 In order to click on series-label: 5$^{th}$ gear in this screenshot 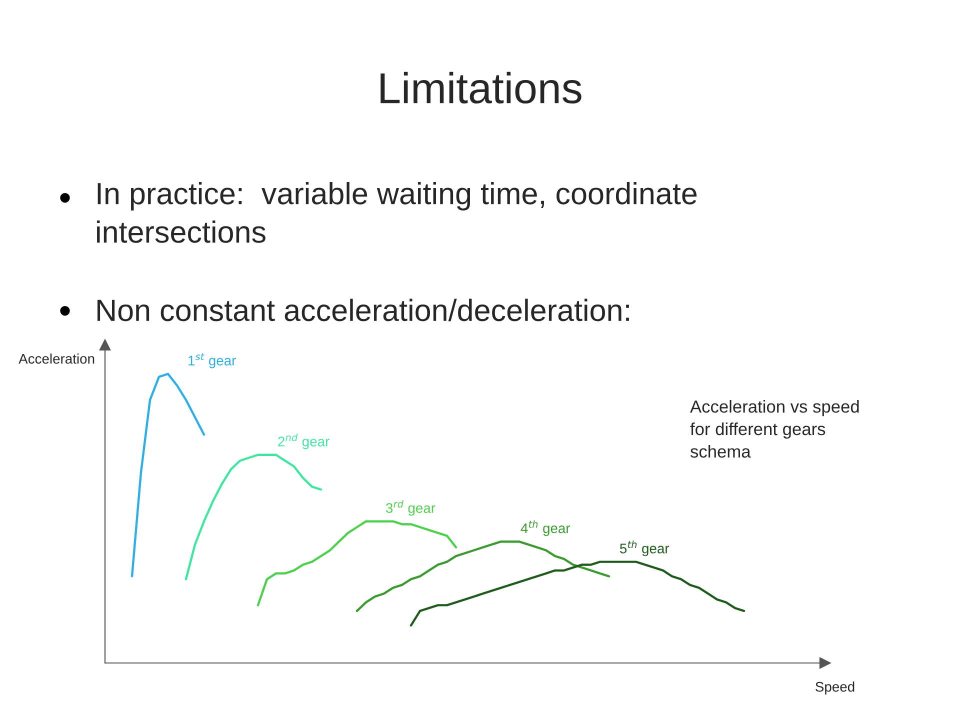, I will do `click(645, 548)`.